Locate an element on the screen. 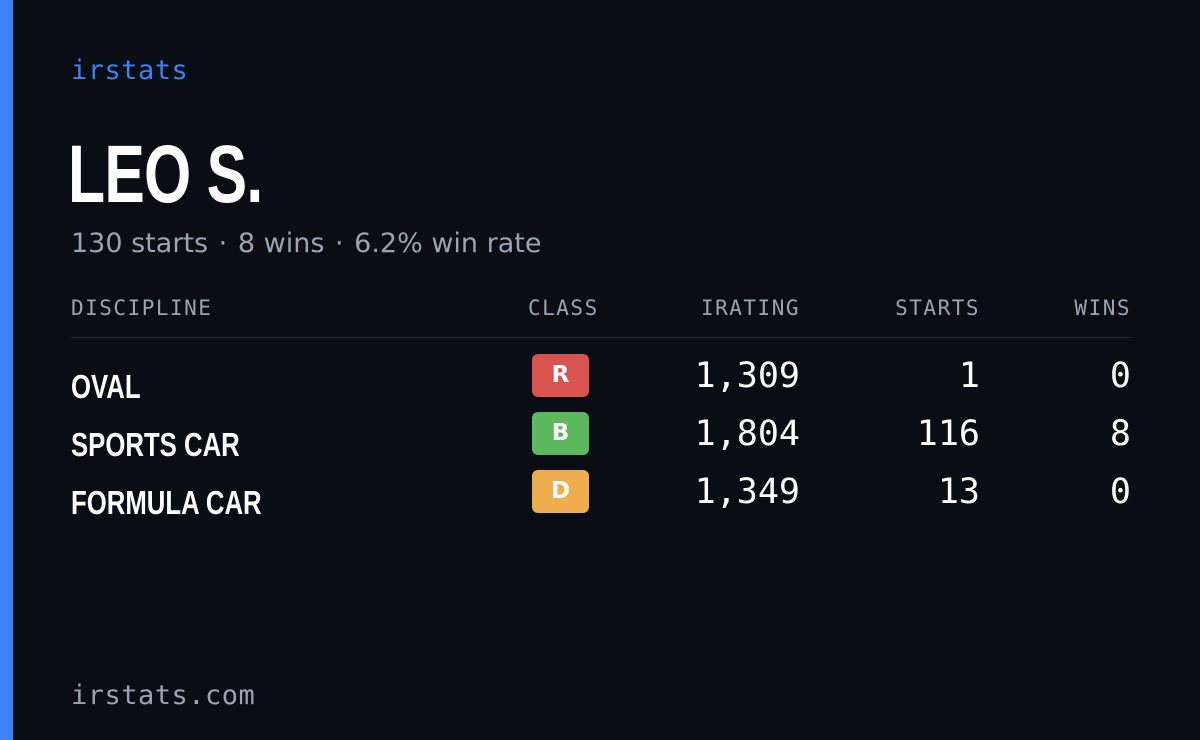 The image size is (1200, 740). table-row-oval: OVAL R 1,309 1 0 is located at coordinates (601, 383).